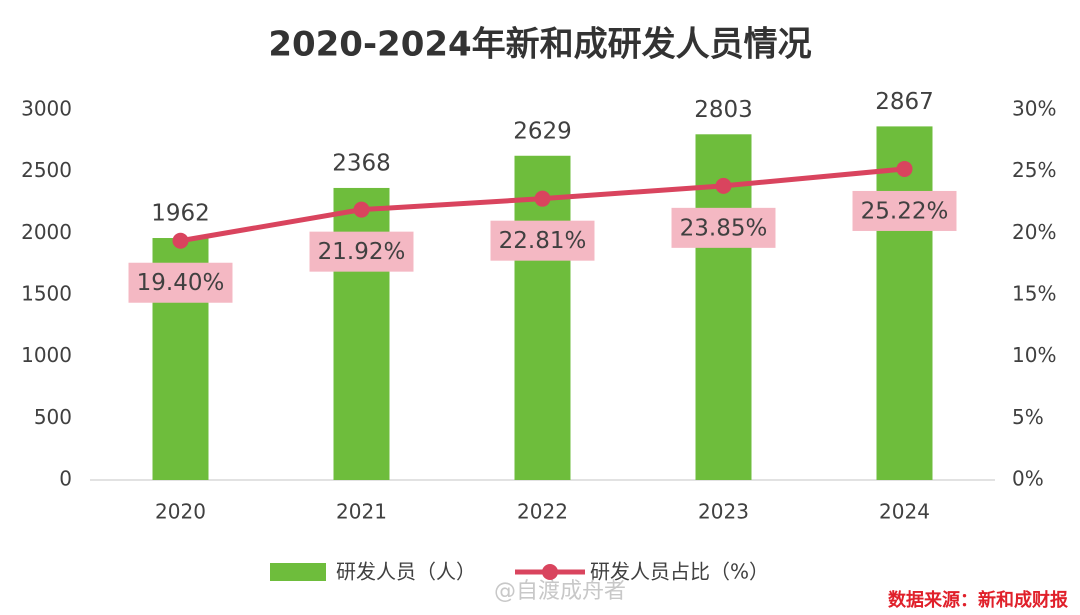 The image size is (1080, 615). I want to click on legend-label: 研发人员占比（%）, so click(679, 572).